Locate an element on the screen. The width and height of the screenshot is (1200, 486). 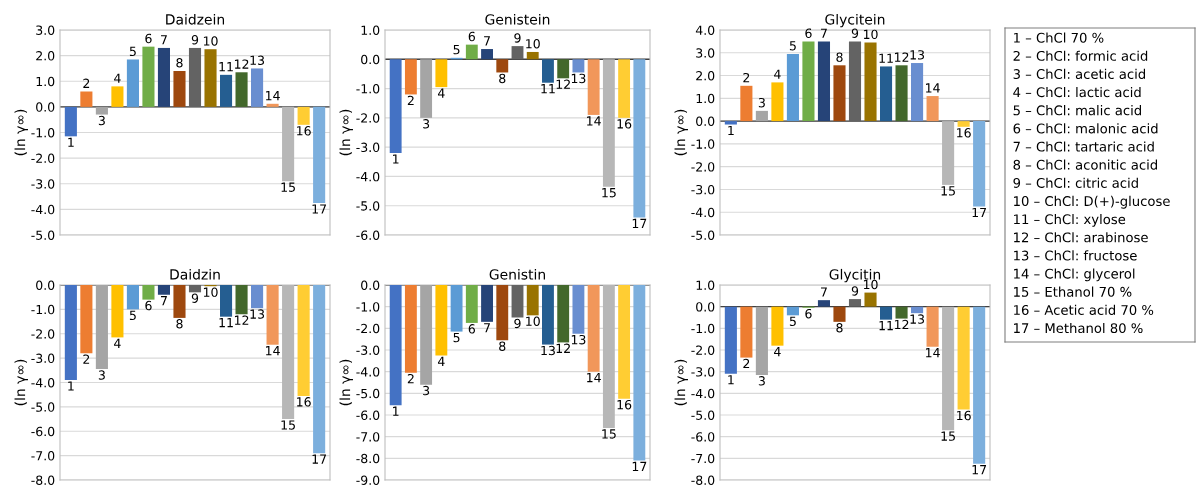
text: 4 – ChCl: lactic acid is located at coordinates (1077, 92).